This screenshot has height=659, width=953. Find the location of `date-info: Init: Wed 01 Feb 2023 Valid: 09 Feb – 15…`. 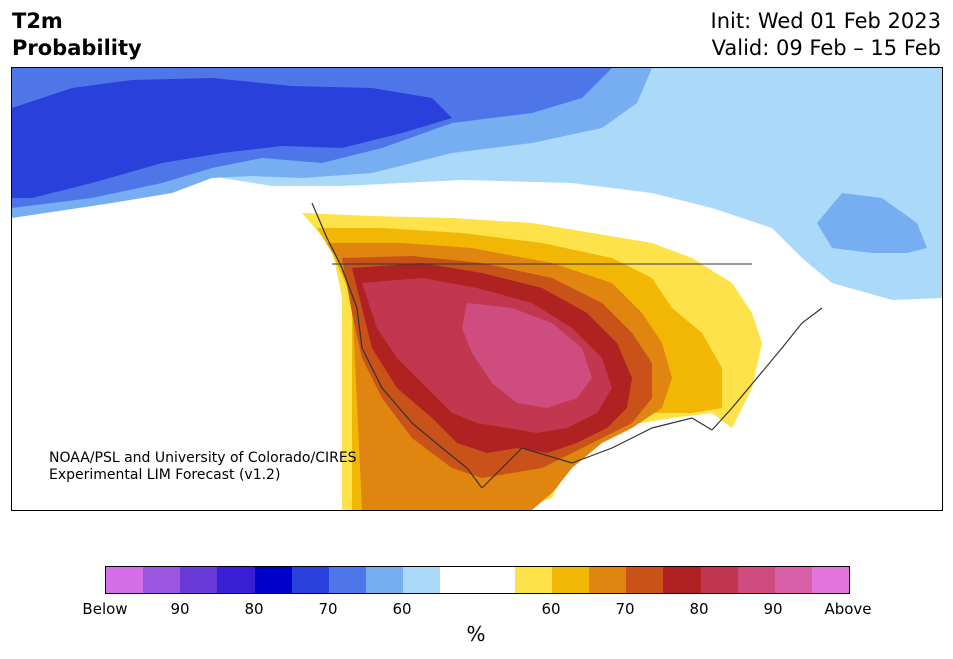

date-info: Init: Wed 01 Feb 2023 Valid: 09 Feb – 15… is located at coordinates (826, 35).